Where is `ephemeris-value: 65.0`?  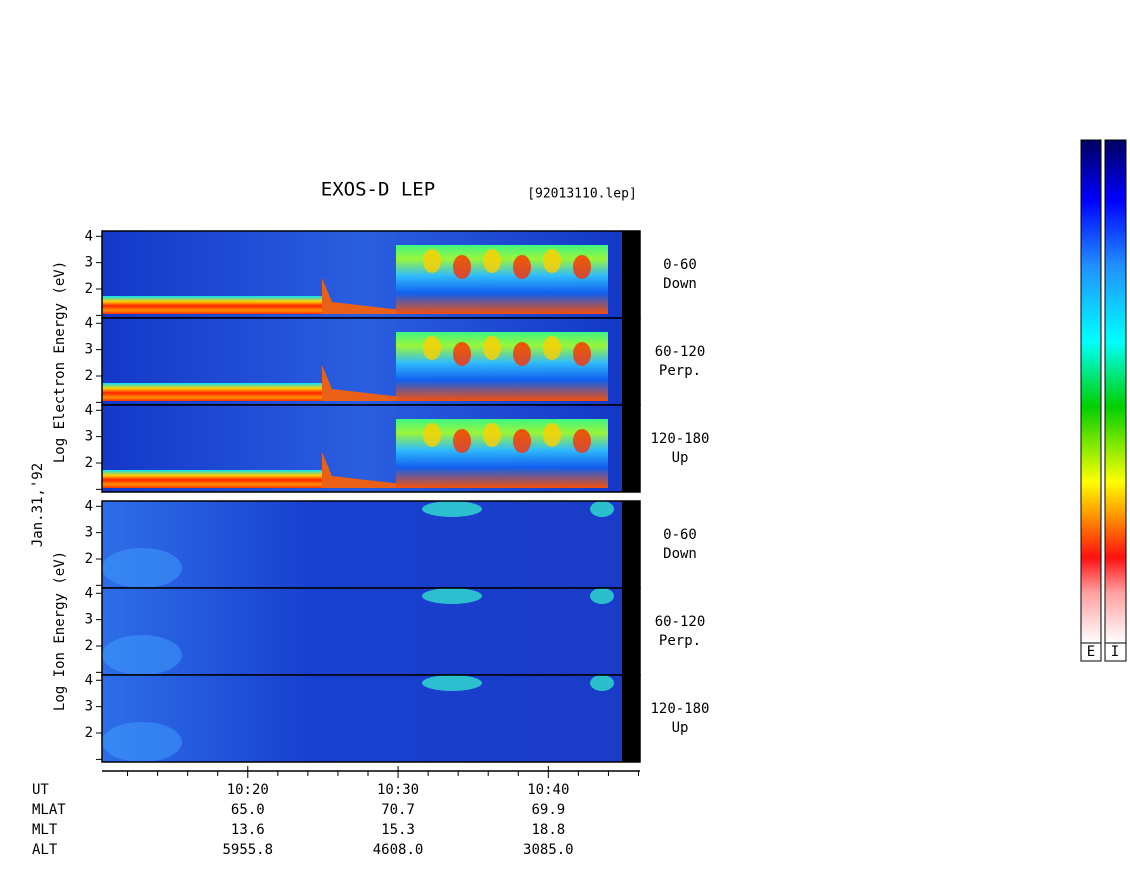
ephemeris-value: 65.0 is located at coordinates (248, 810).